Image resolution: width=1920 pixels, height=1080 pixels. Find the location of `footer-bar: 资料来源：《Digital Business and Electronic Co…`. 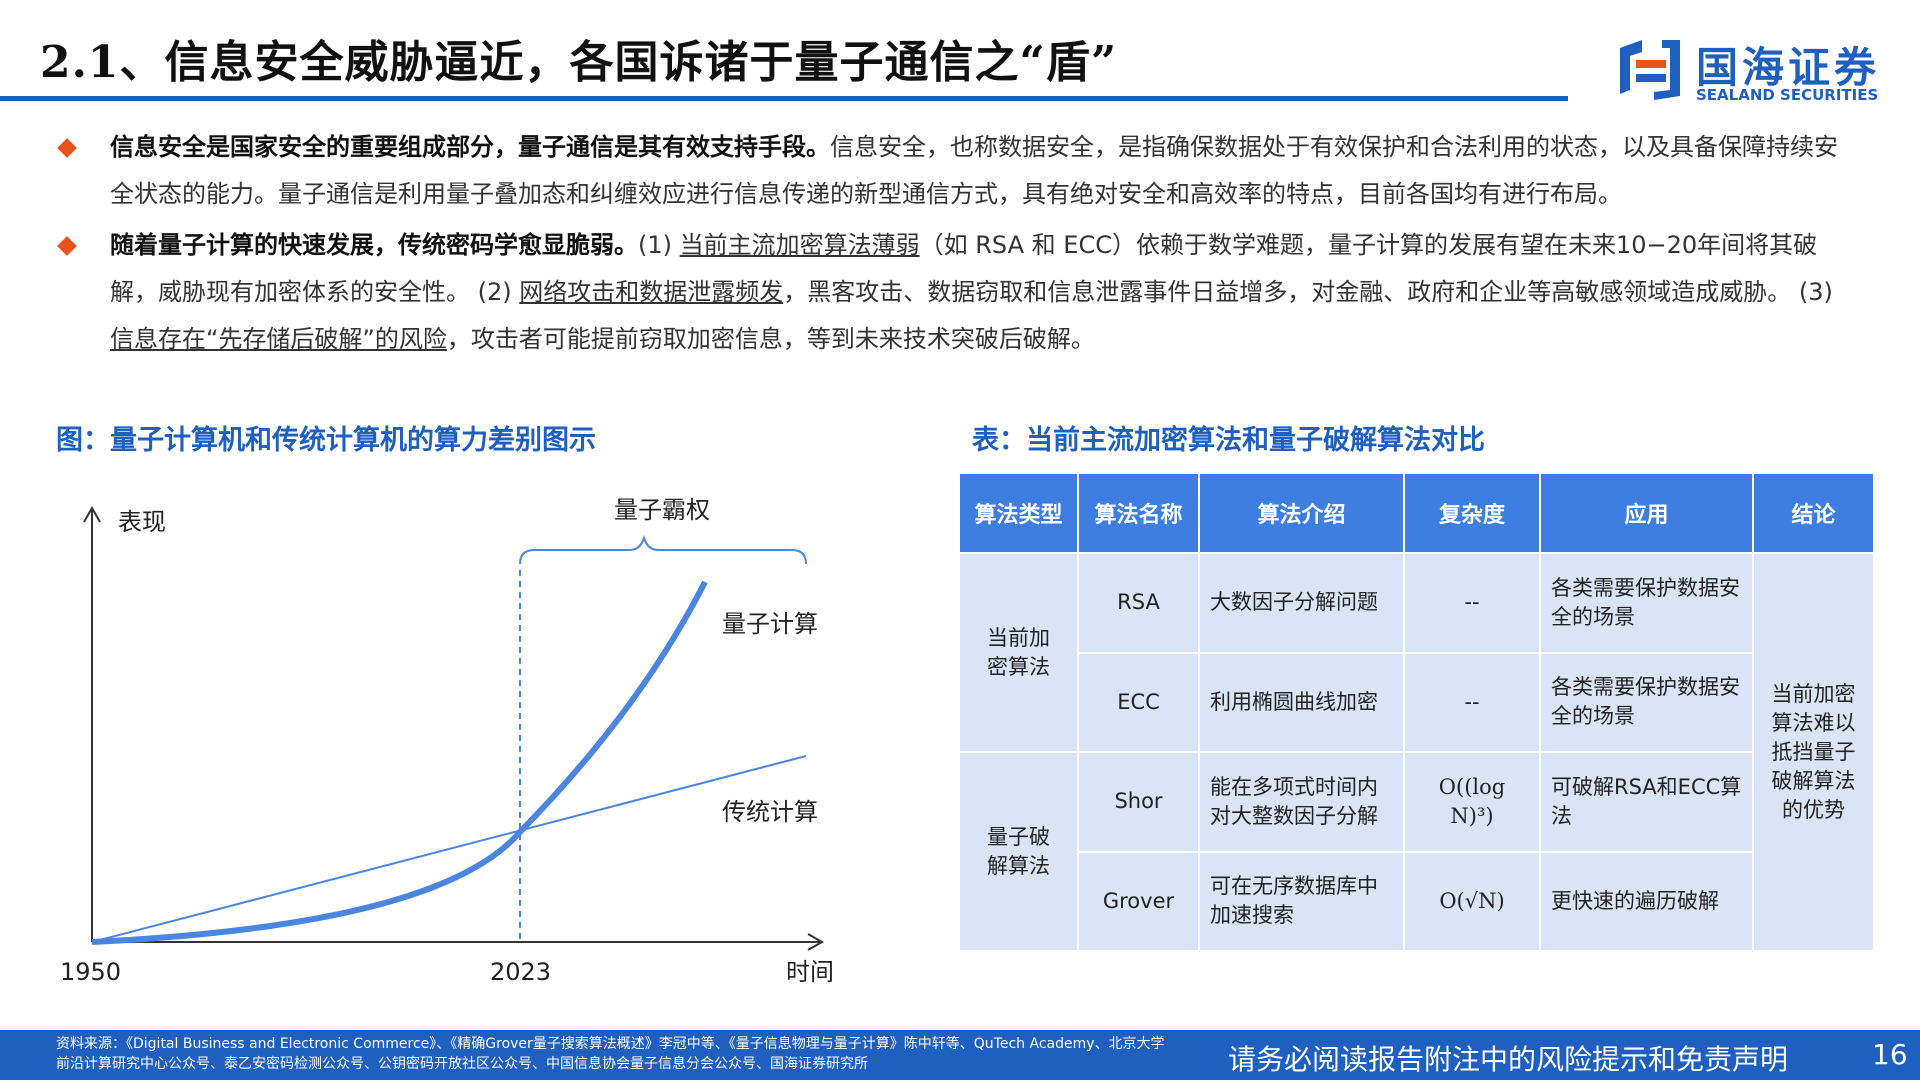

footer-bar: 资料来源：《Digital Business and Electronic Co… is located at coordinates (960, 1055).